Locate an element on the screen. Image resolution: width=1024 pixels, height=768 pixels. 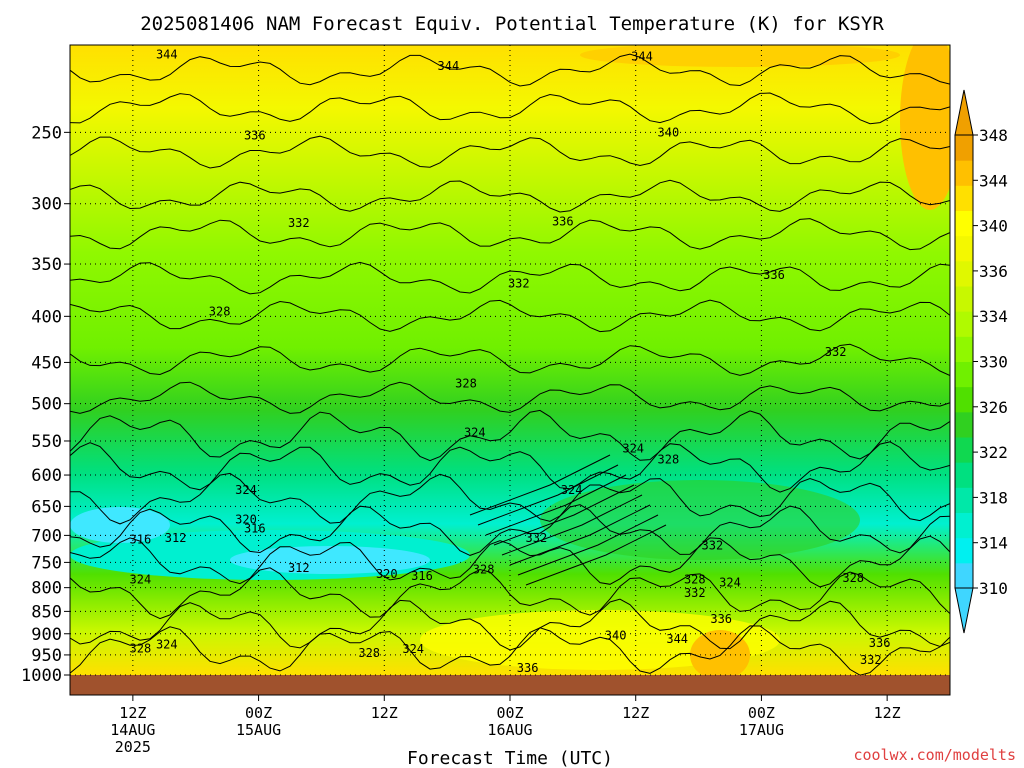
y-tick-label-400: 400 is located at coordinates (46, 317).